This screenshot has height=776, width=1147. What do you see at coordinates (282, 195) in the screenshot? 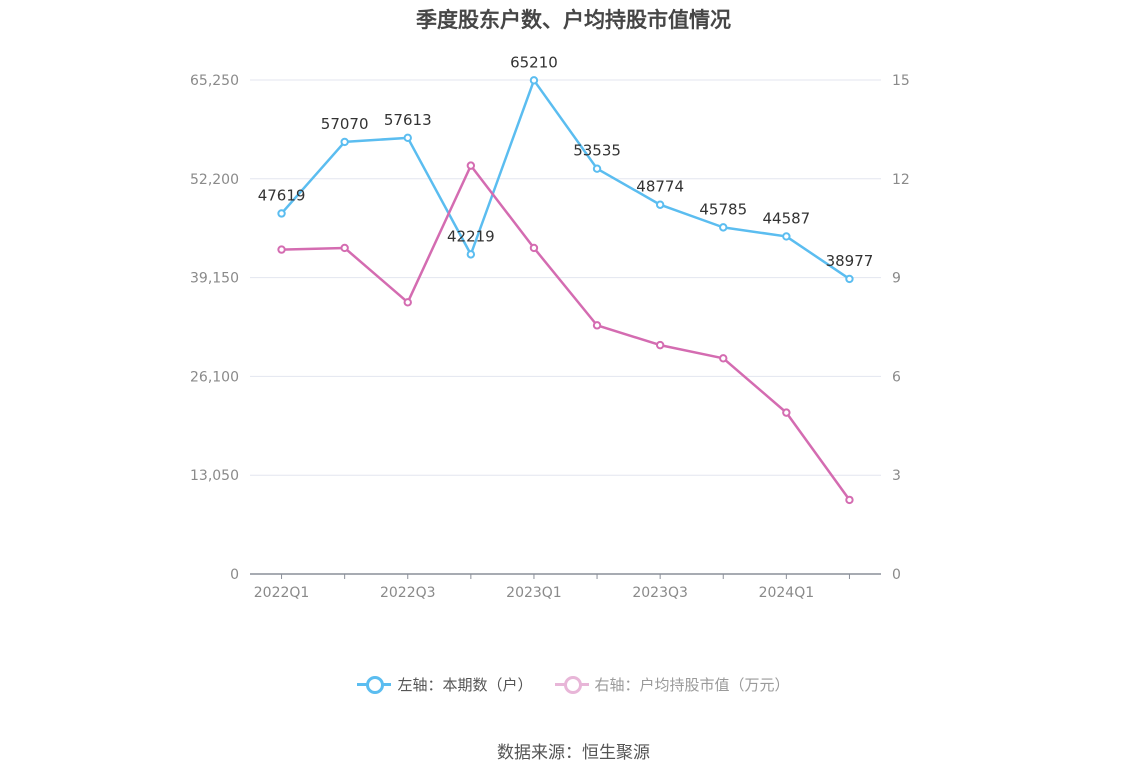
I see `data-label: 47619` at bounding box center [282, 195].